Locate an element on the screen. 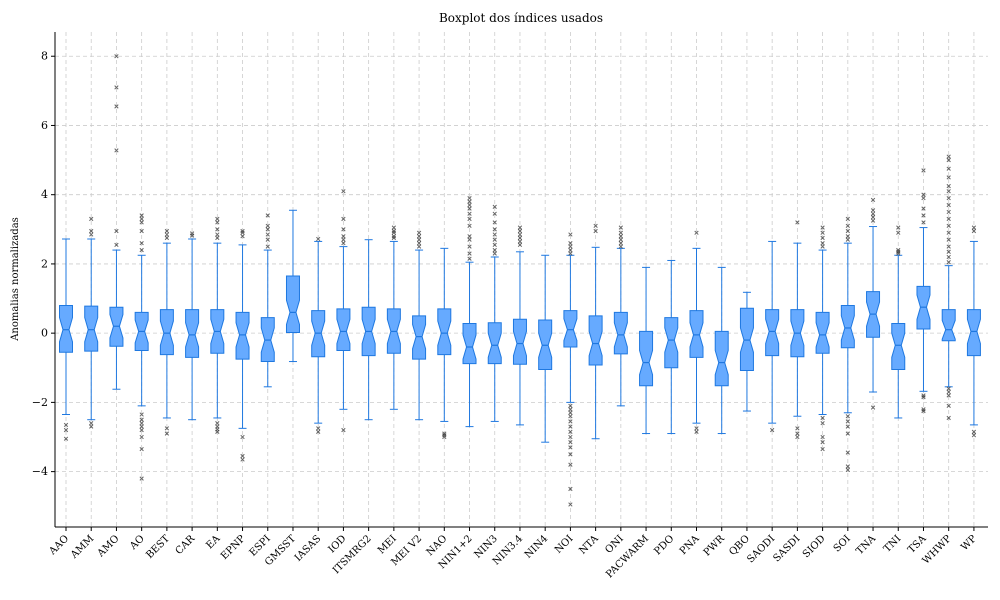 The width and height of the screenshot is (1000, 600). box-pdo is located at coordinates (671, 347).